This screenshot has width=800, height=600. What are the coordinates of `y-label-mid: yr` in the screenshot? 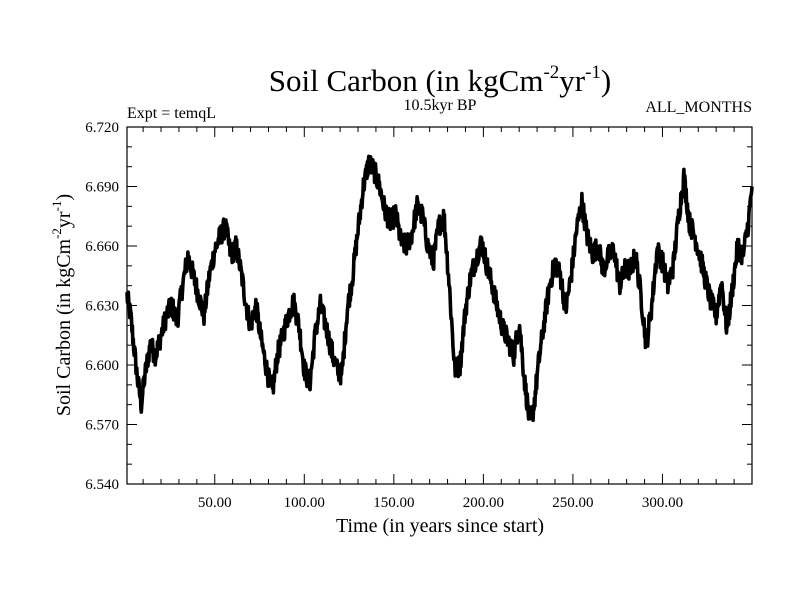 It's located at (64, 219).